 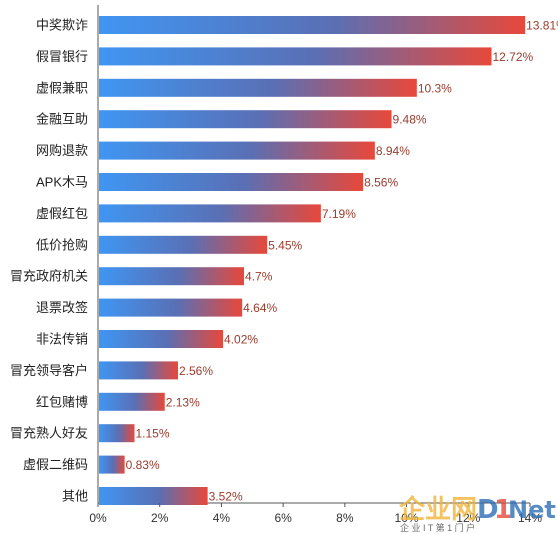 What do you see at coordinates (407, 518) in the screenshot?
I see `x-tick-label: 10%` at bounding box center [407, 518].